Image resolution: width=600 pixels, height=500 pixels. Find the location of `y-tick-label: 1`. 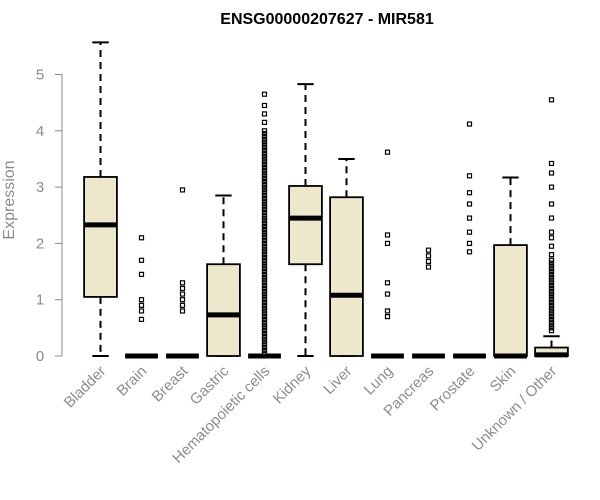

y-tick-label: 1 is located at coordinates (40, 300).